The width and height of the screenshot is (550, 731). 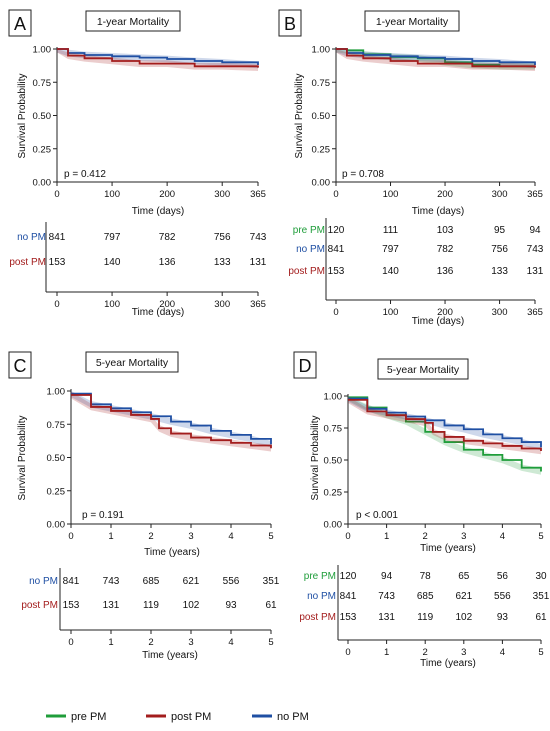 I want to click on panel-letter: C, so click(x=20, y=366).